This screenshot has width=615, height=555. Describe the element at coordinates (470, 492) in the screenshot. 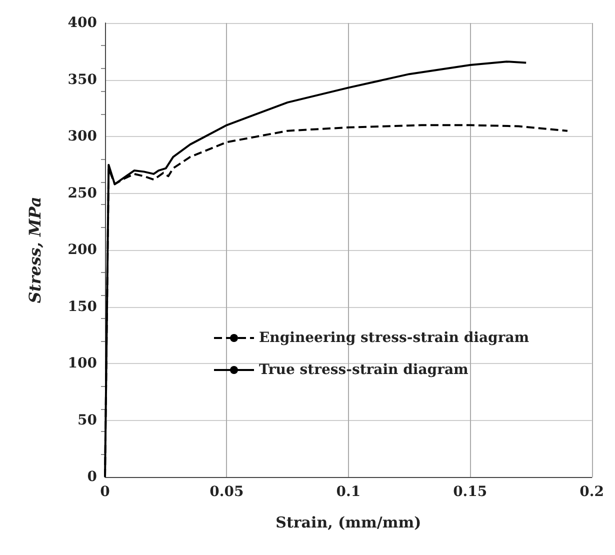

I see `x-tick-label: 0.15` at that location.